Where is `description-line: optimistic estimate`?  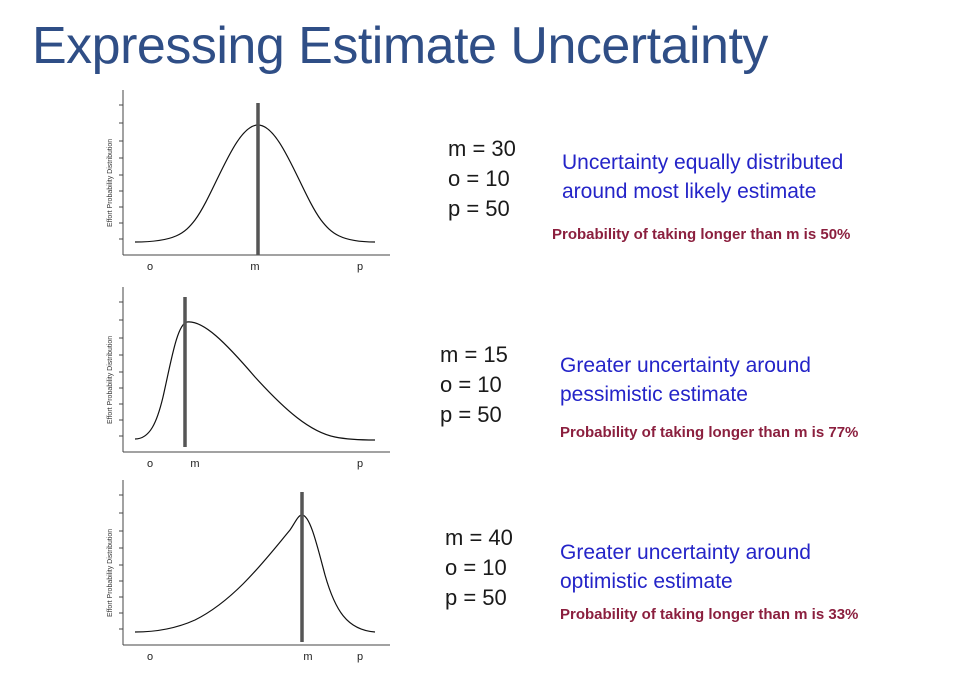
description-line: optimistic estimate is located at coordinates (646, 581).